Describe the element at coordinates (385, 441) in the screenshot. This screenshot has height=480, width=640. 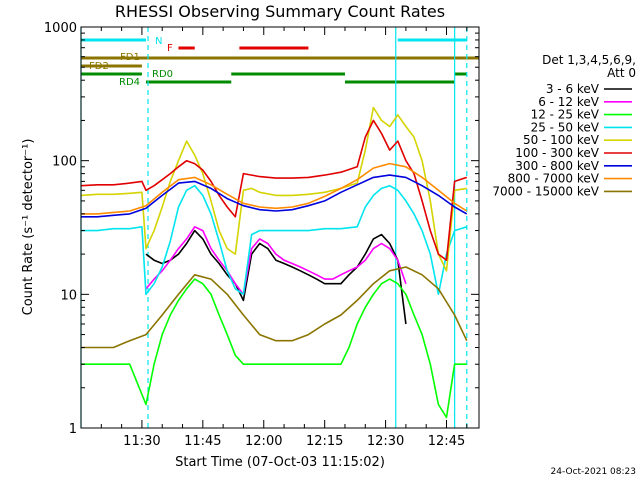
I see `x-tick-label: 12:30` at that location.